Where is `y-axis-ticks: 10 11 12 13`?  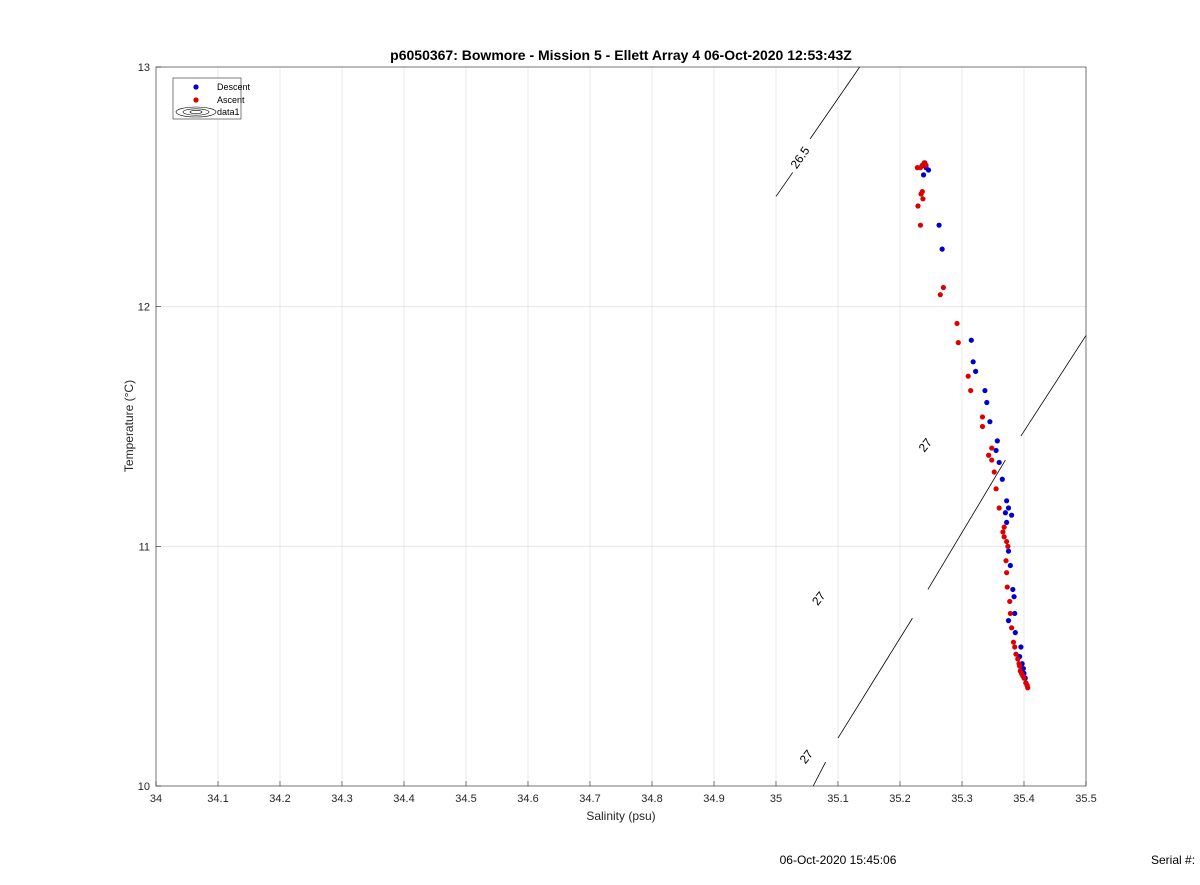 y-axis-ticks: 10 11 12 13 is located at coordinates (149, 427).